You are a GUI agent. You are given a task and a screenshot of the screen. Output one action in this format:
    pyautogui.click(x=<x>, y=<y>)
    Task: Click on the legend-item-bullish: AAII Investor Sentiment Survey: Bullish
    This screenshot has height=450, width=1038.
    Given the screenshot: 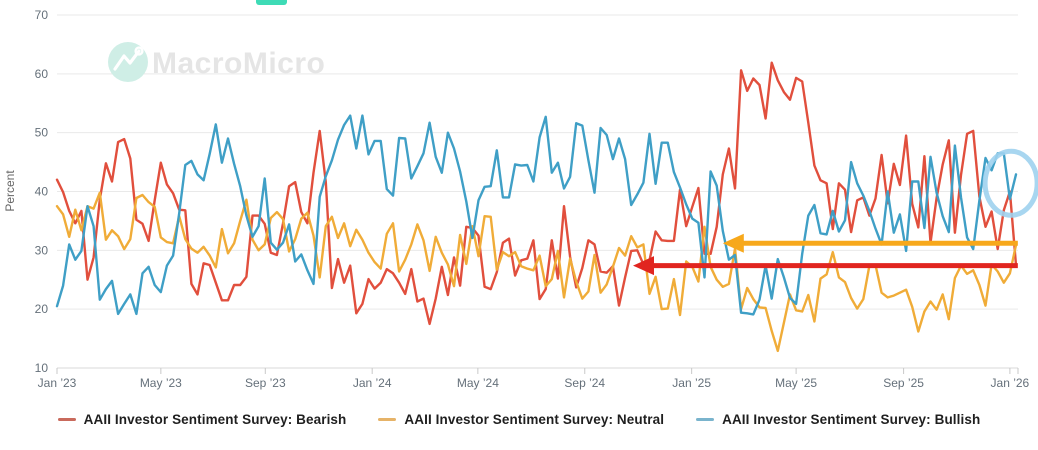 What is the action you would take?
    pyautogui.click(x=838, y=419)
    